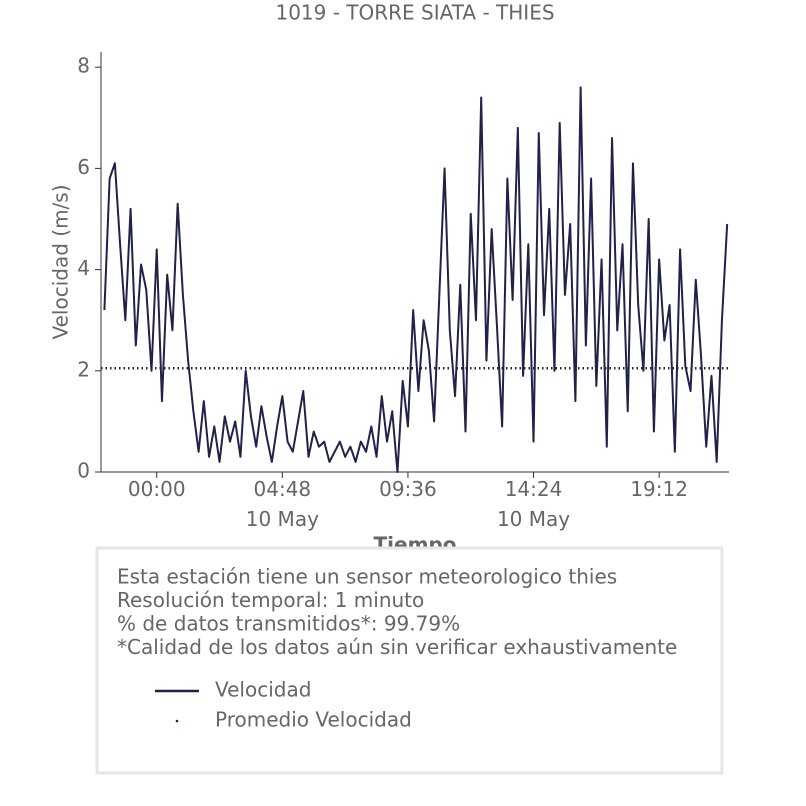  I want to click on legend-label: Promedio Velocidad, so click(313, 720).